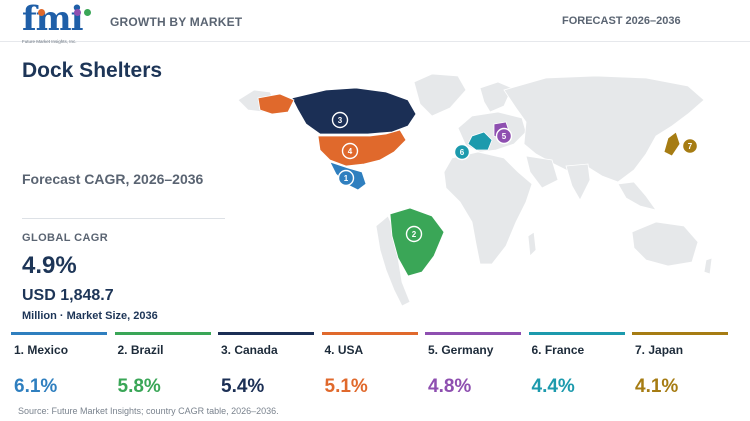 This screenshot has height=421, width=750. I want to click on tile-cagr-value: 5.4%, so click(243, 386).